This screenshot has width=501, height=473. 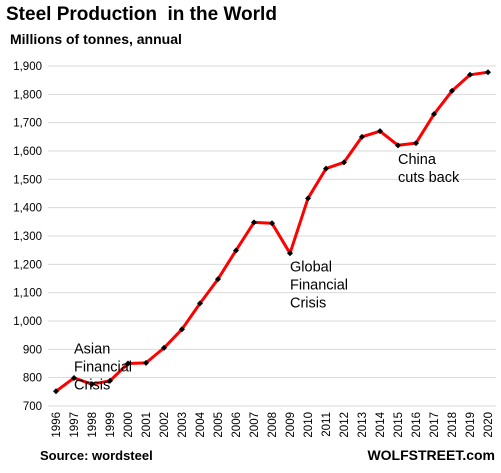 What do you see at coordinates (27, 265) in the screenshot?
I see `y-tick-label: 1,200` at bounding box center [27, 265].